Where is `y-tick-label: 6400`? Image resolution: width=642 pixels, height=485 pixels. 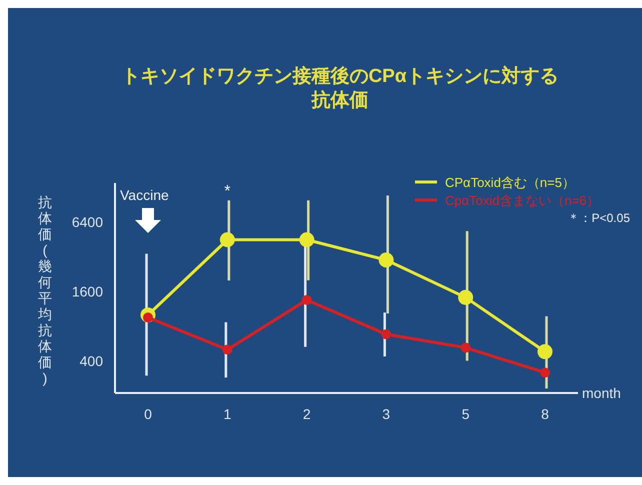
y-tick-label: 6400 is located at coordinates (88, 222).